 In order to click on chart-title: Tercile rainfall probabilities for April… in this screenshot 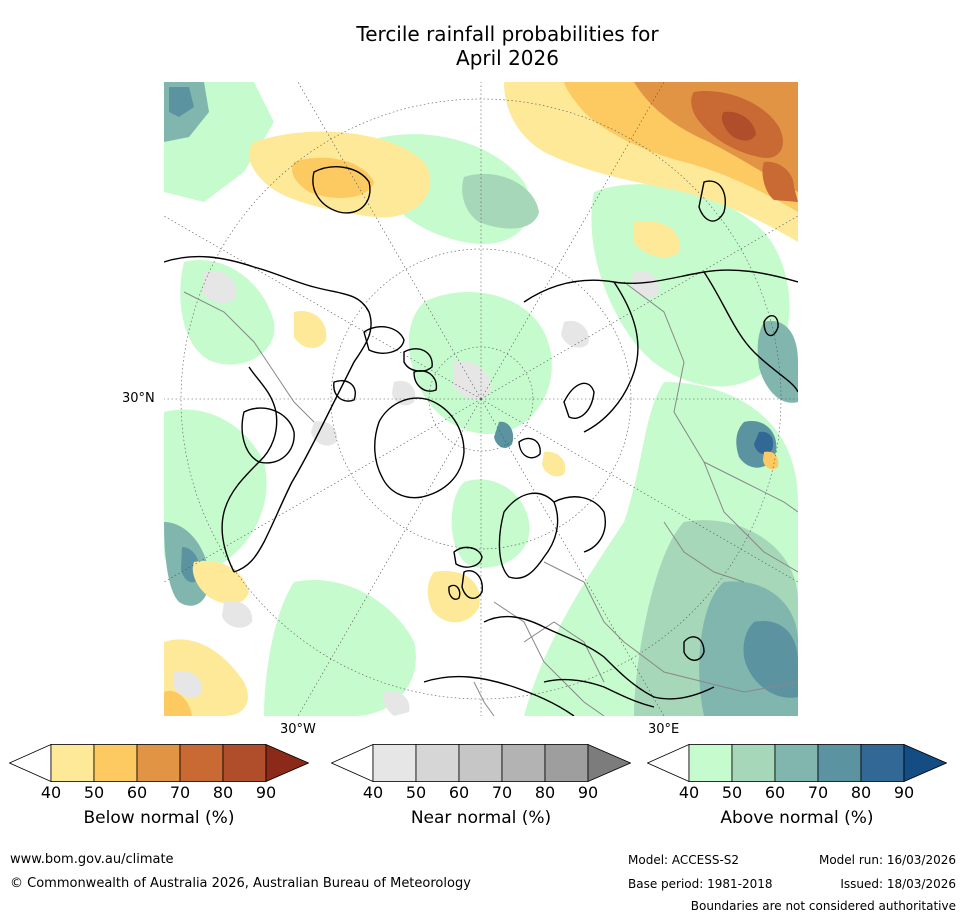, I will do `click(482, 46)`.